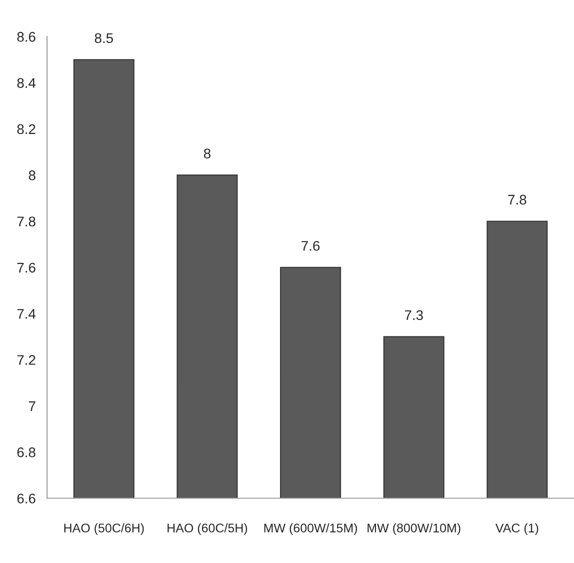  What do you see at coordinates (311, 245) in the screenshot?
I see `data-label: 7.6` at bounding box center [311, 245].